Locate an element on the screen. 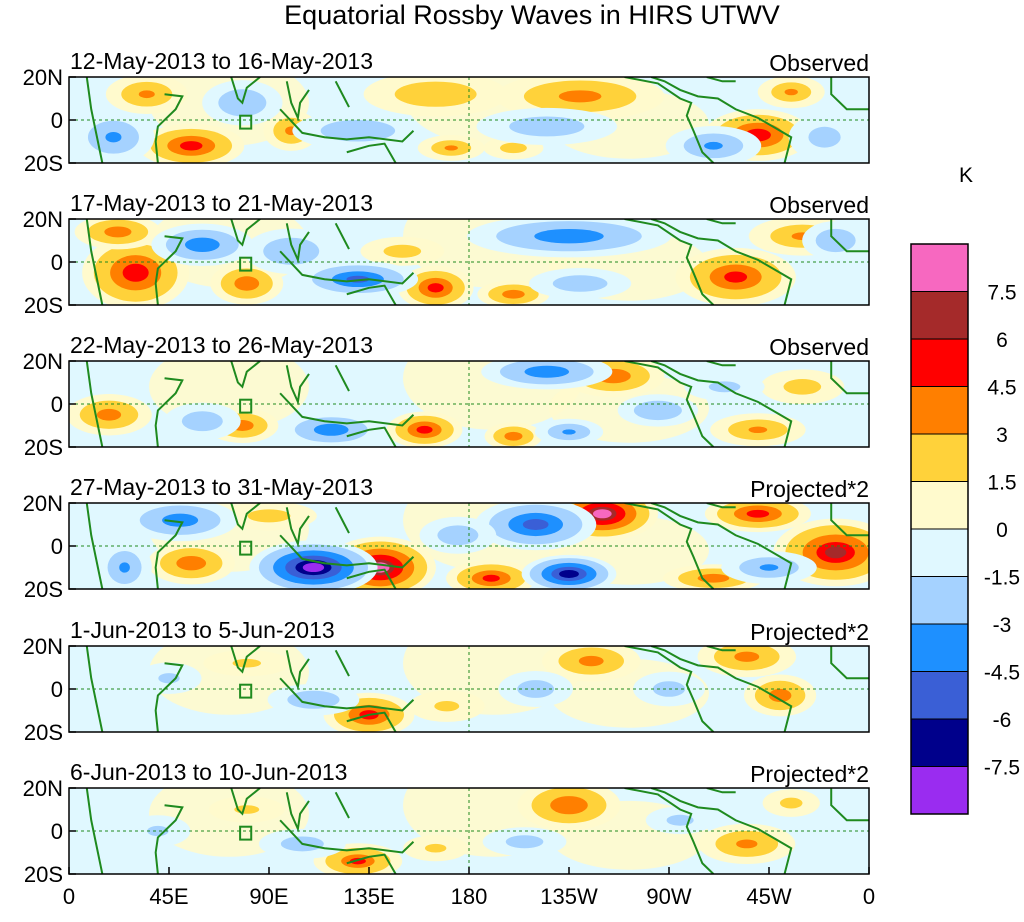  colorbar-level-label: -4.5 is located at coordinates (1002, 673).